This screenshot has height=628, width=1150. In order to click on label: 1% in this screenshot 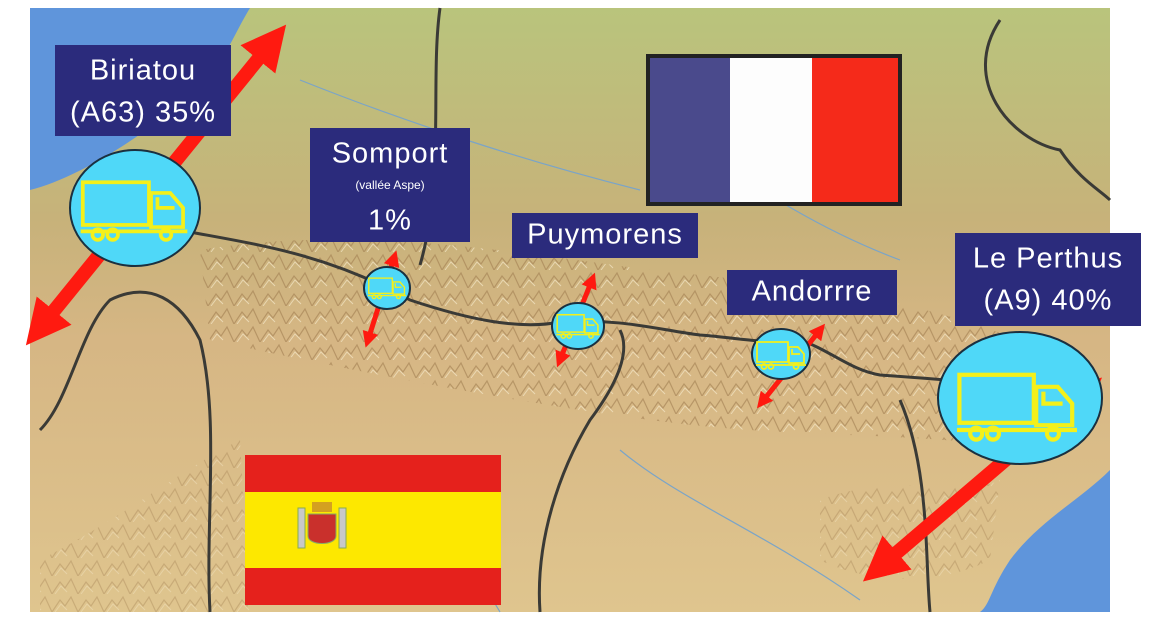, I will do `click(390, 221)`.